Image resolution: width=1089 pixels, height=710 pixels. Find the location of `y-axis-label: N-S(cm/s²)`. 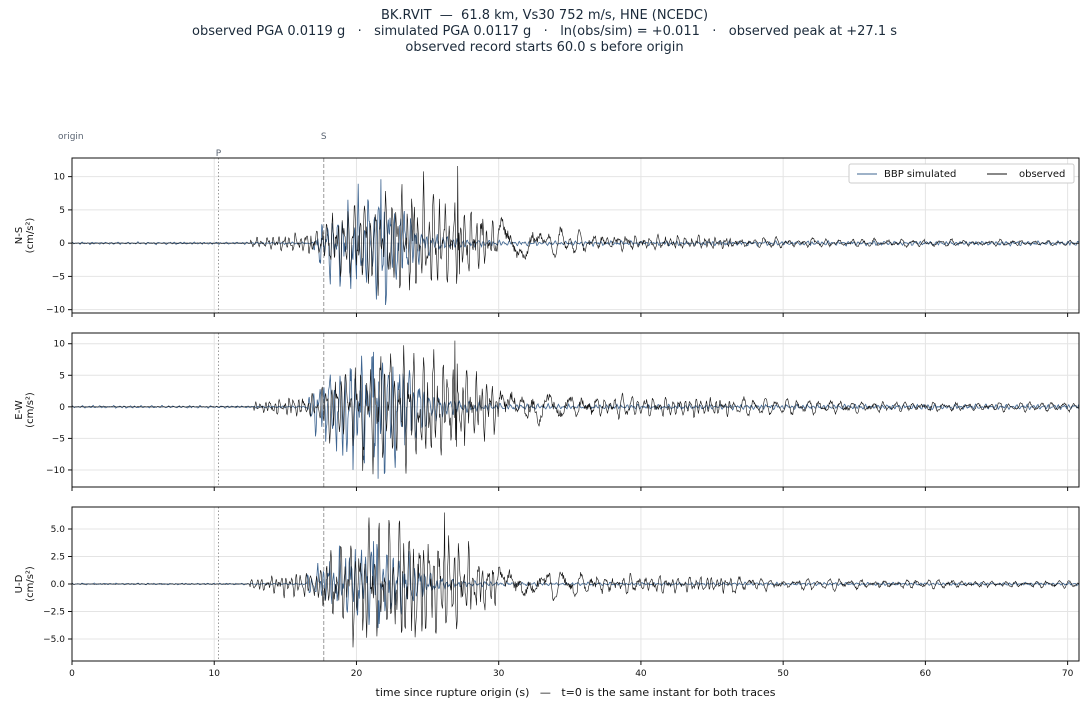

y-axis-label: N-S(cm/s²) is located at coordinates (25, 236).